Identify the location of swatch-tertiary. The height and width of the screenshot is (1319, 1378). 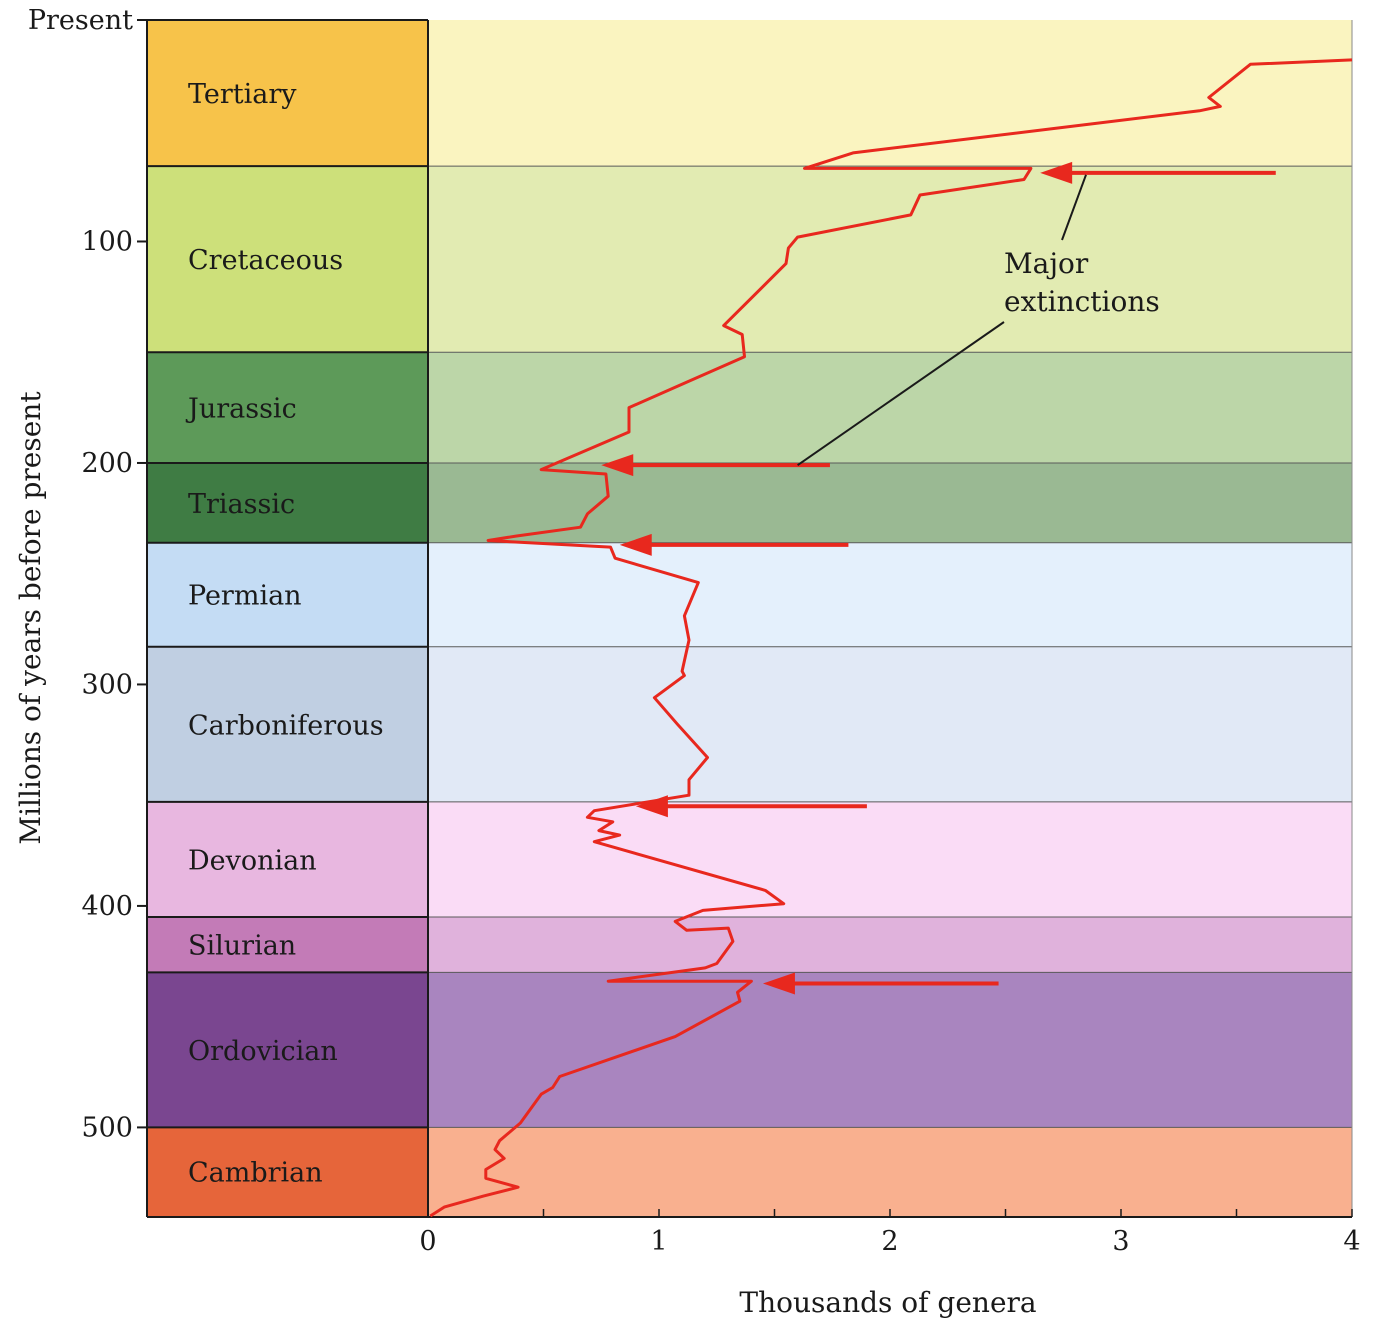
(287, 93).